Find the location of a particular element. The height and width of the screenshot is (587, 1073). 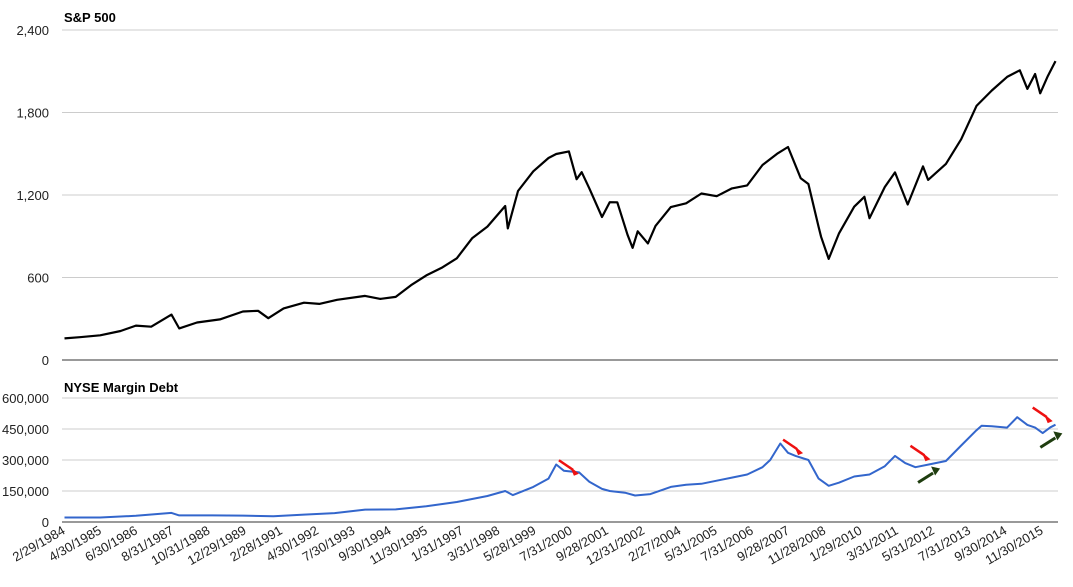

sp500-y-tick: 2,400 is located at coordinates (32, 30).